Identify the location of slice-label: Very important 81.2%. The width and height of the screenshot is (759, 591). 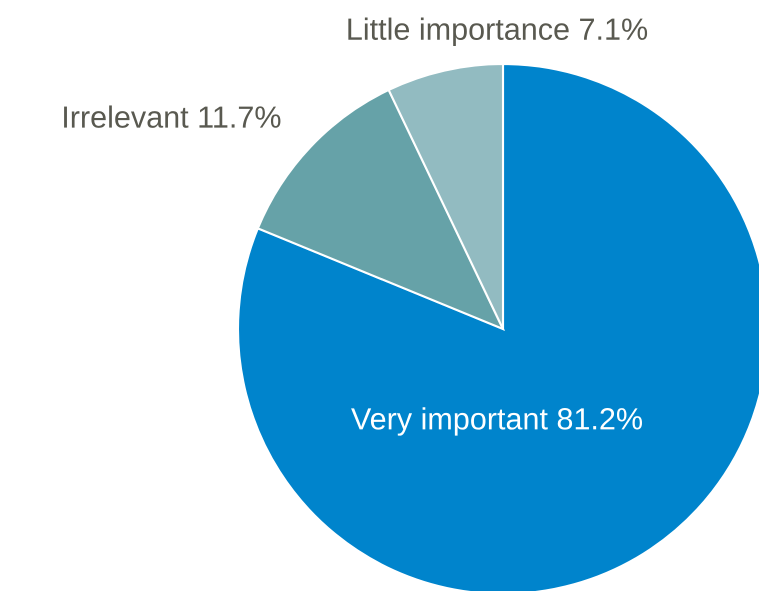
(496, 421).